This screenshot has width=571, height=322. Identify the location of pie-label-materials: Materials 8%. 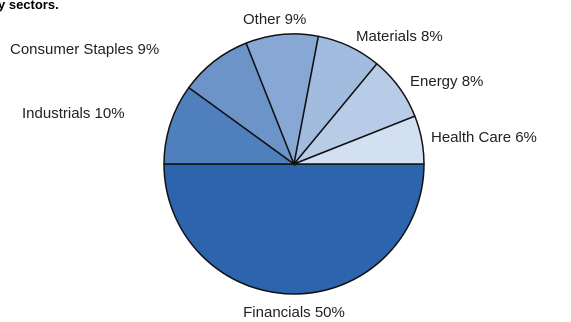
(399, 36).